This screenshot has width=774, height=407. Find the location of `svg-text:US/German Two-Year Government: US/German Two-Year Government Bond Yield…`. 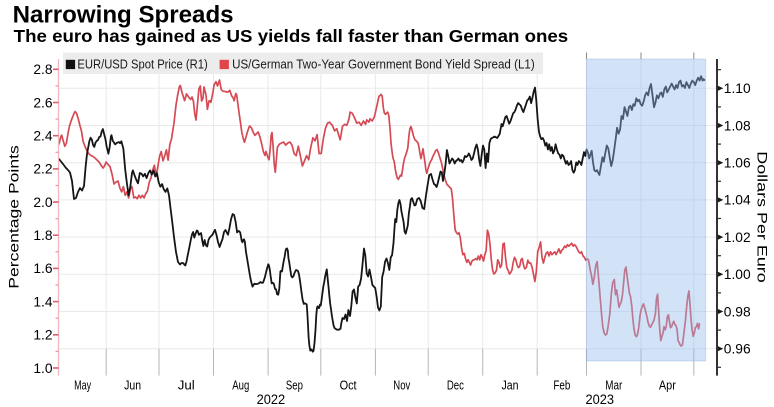

svg-text:US/German Two-Year Government: US/German Two-Year Government Bond Yield… is located at coordinates (383, 64).